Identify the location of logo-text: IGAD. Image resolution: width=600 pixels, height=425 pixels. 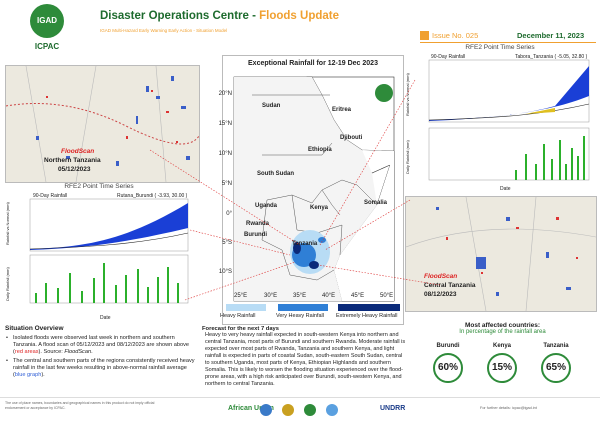
(47, 20).